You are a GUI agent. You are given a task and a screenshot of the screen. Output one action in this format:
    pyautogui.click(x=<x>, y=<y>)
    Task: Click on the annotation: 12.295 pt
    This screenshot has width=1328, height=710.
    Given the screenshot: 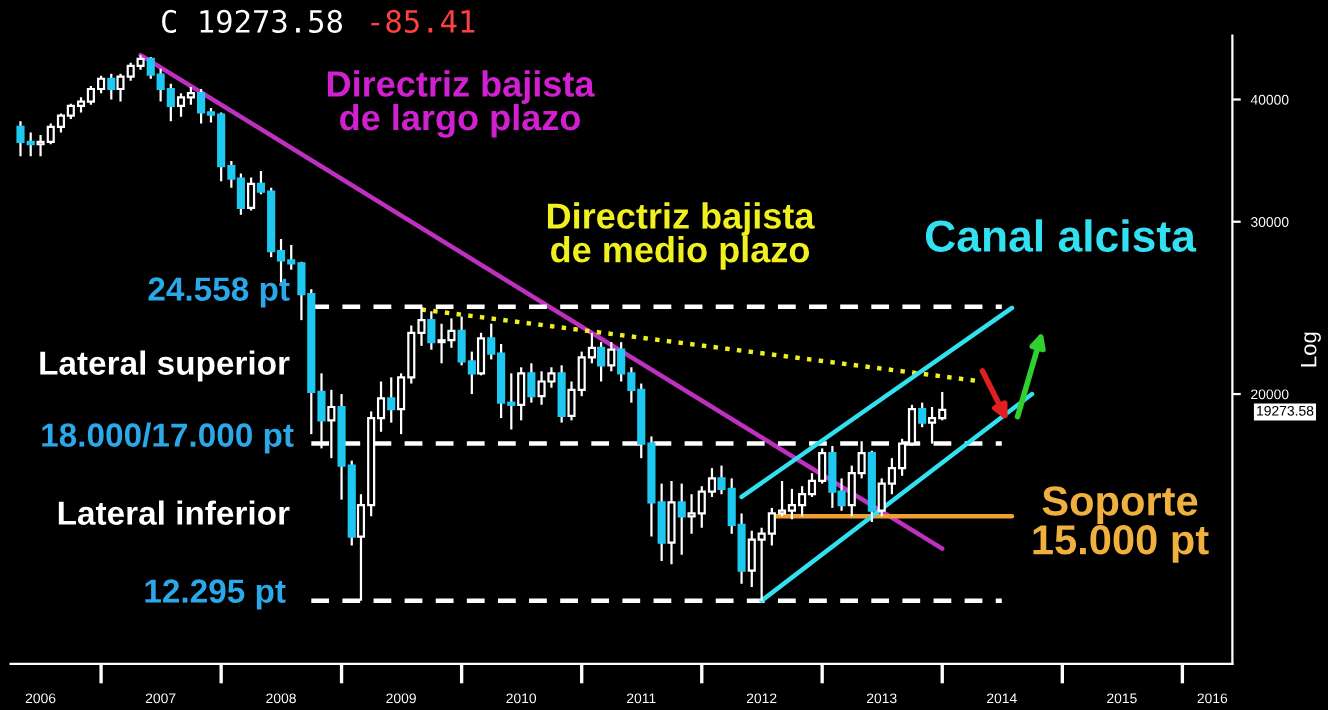 What is the action you would take?
    pyautogui.click(x=215, y=594)
    